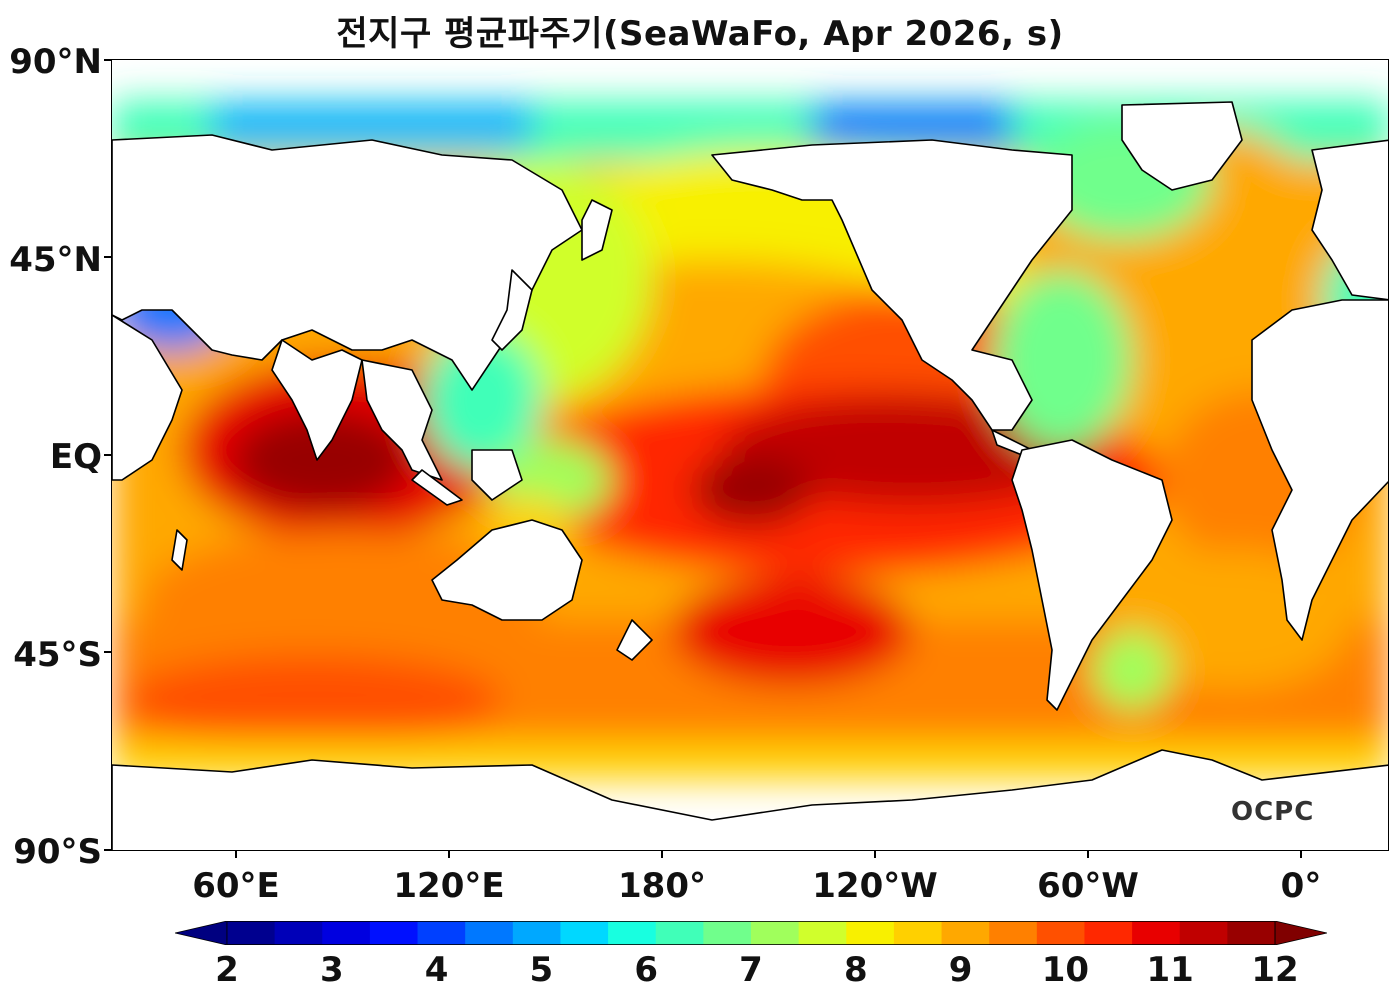  What do you see at coordinates (700, 34) in the screenshot?
I see `map-title: 전지구 평균파주기(SeaWaFo, Apr 2026, s)` at bounding box center [700, 34].